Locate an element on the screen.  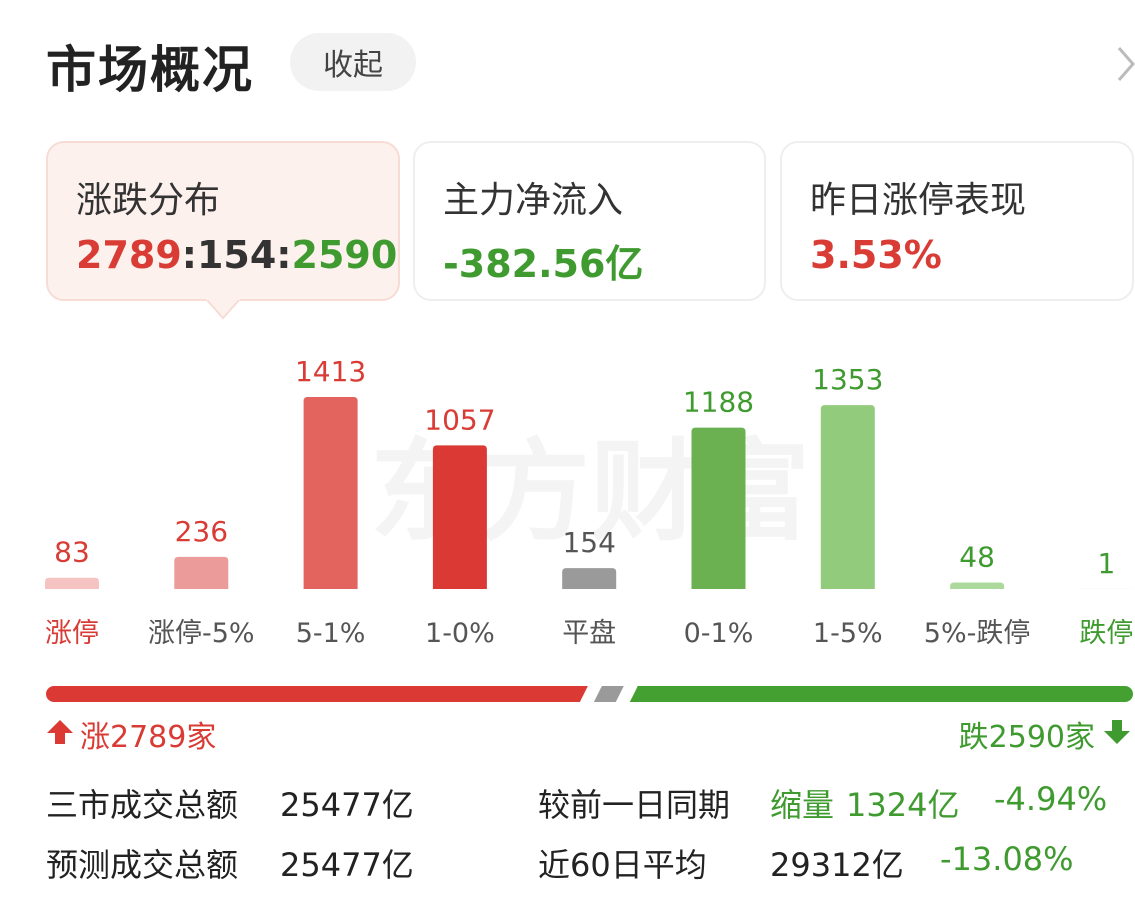
flat-count: 154 is located at coordinates (236, 255).